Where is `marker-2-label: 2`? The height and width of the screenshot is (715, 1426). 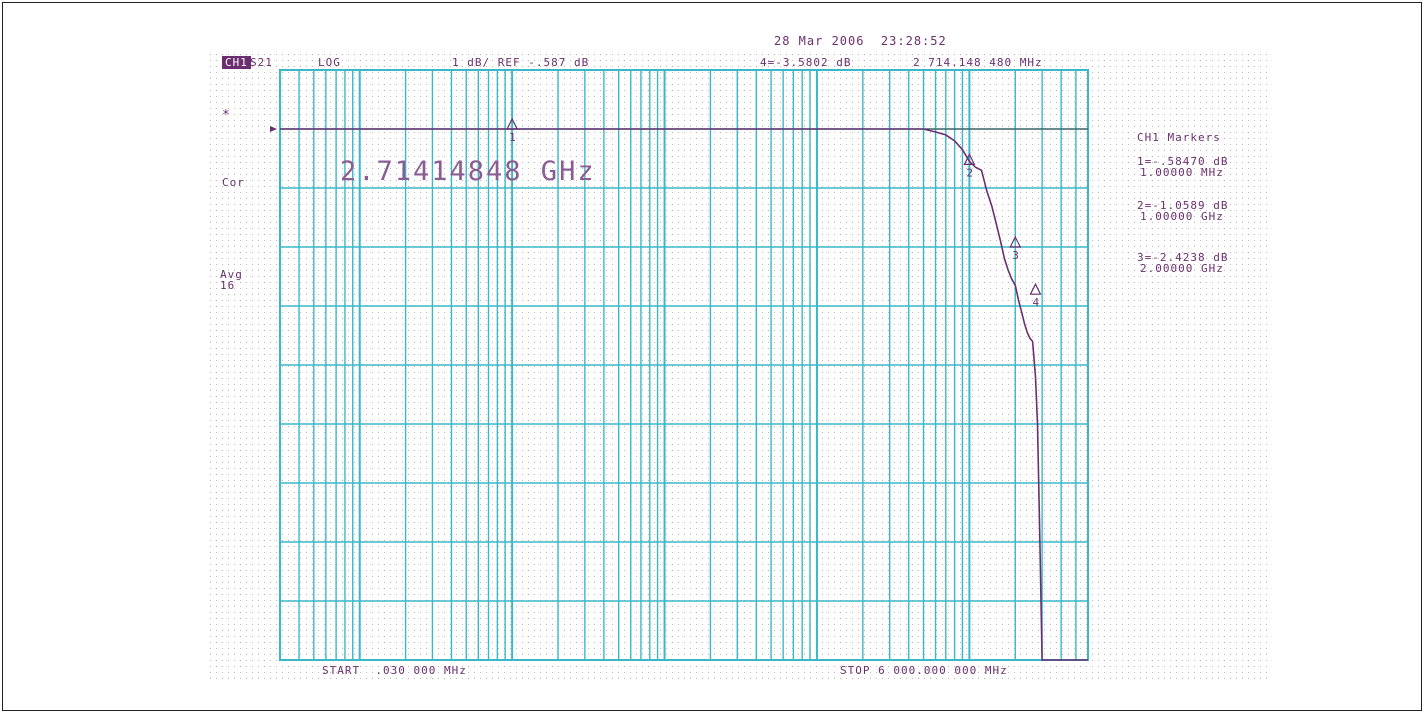 marker-2-label: 2 is located at coordinates (969, 172).